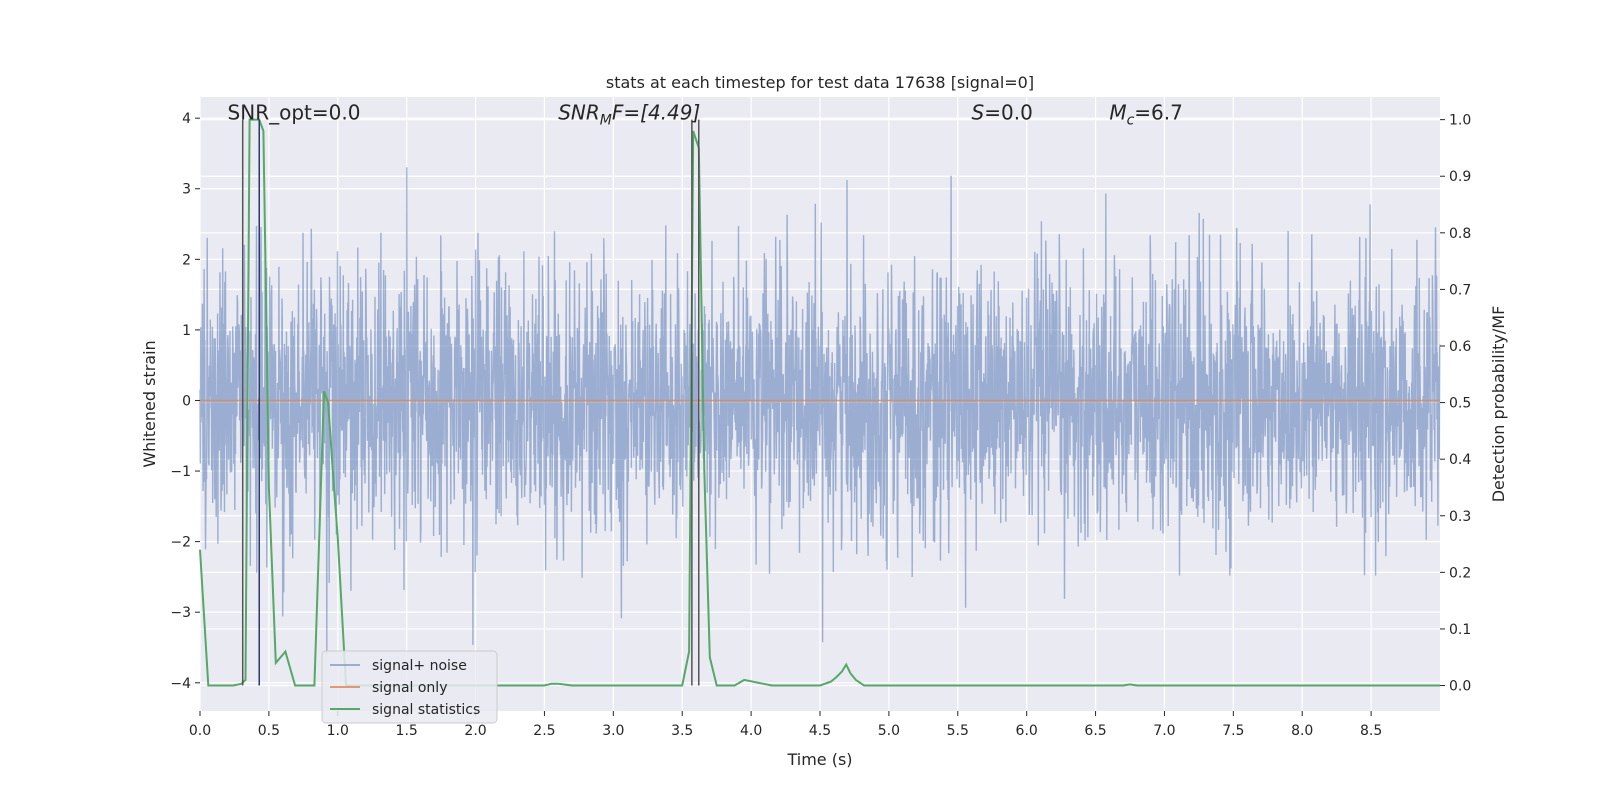 This screenshot has width=1600, height=804. I want to click on annotation-mc-value: =6.7, so click(1158, 113).